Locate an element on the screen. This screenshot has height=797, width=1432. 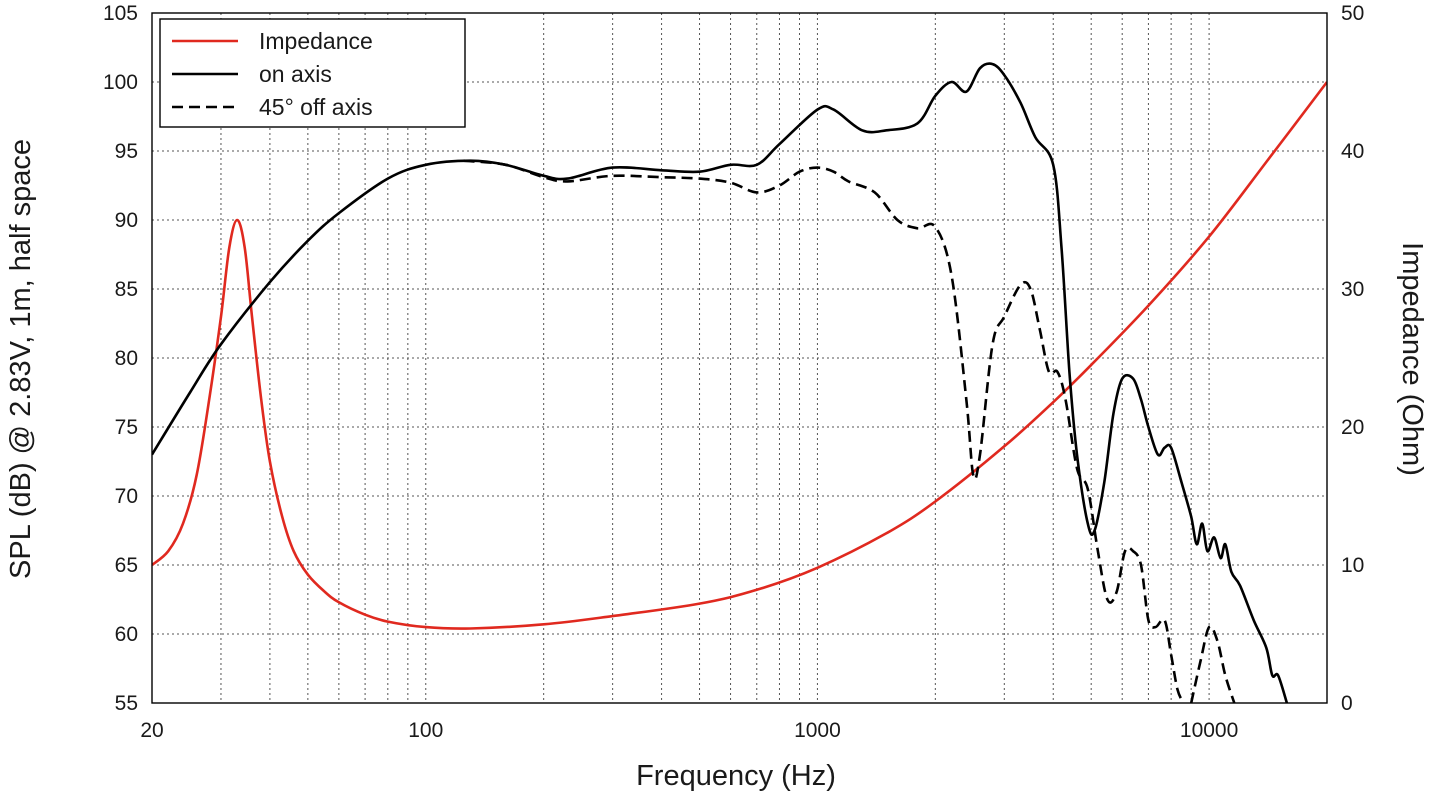
y-tick-label-left: 75 is located at coordinates (126, 427).